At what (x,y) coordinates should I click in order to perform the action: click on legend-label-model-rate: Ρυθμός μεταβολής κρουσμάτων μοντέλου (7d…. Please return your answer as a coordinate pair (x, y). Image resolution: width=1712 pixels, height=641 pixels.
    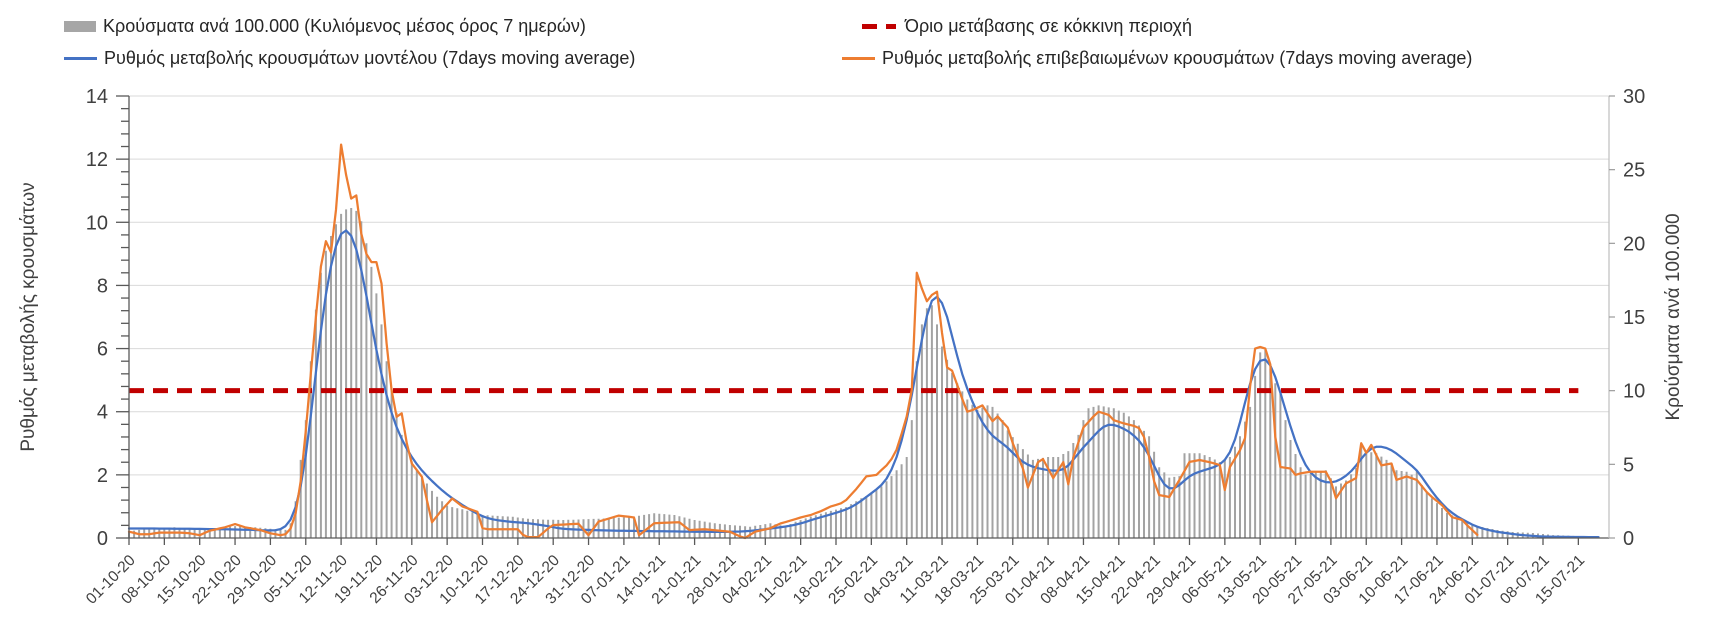
    Looking at the image, I should click on (370, 58).